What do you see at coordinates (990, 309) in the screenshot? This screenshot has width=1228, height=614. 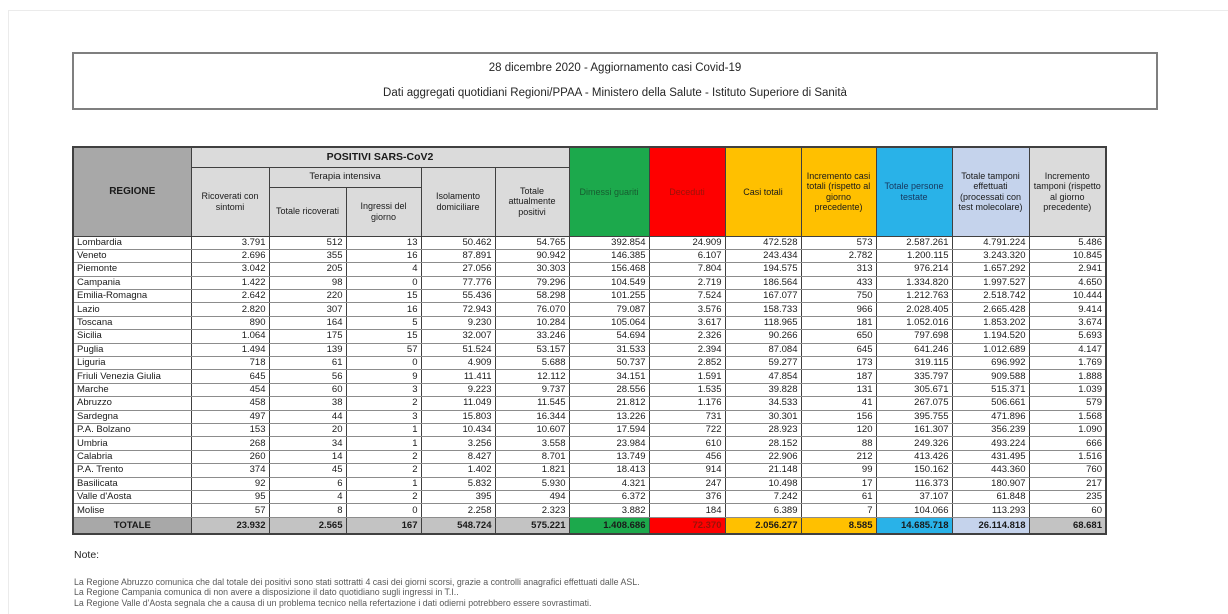 I see `data-cell: 2.665.428` at bounding box center [990, 309].